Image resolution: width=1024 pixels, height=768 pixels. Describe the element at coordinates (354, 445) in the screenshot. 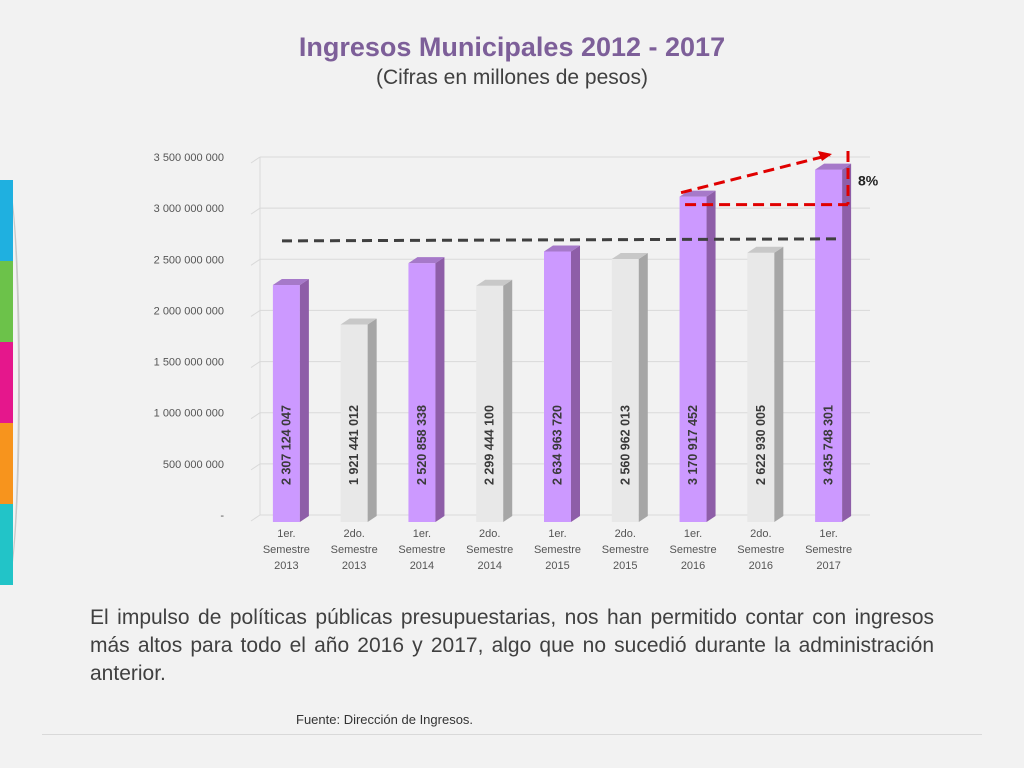

I see `bar-value-label: 1 921 441 012` at that location.